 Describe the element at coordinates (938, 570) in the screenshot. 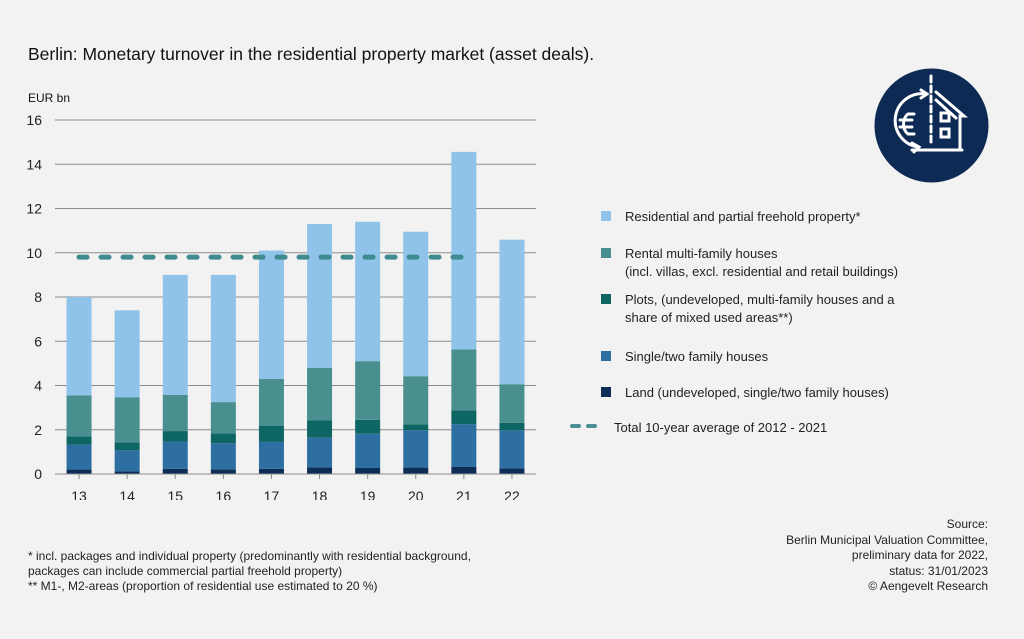

I see `source-line: status: 31/01/2023` at that location.